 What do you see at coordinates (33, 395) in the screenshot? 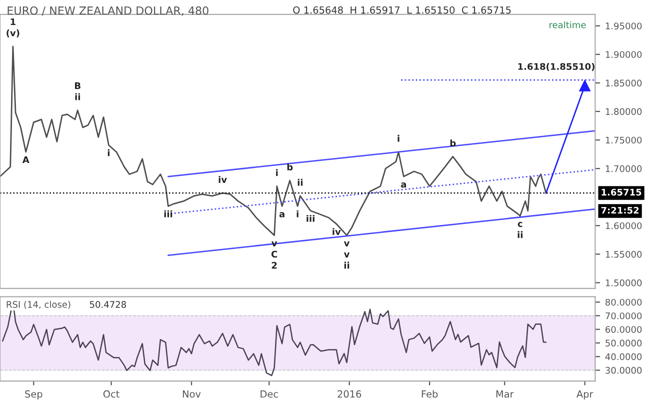
I see `x-tick-label: Sep` at bounding box center [33, 395].